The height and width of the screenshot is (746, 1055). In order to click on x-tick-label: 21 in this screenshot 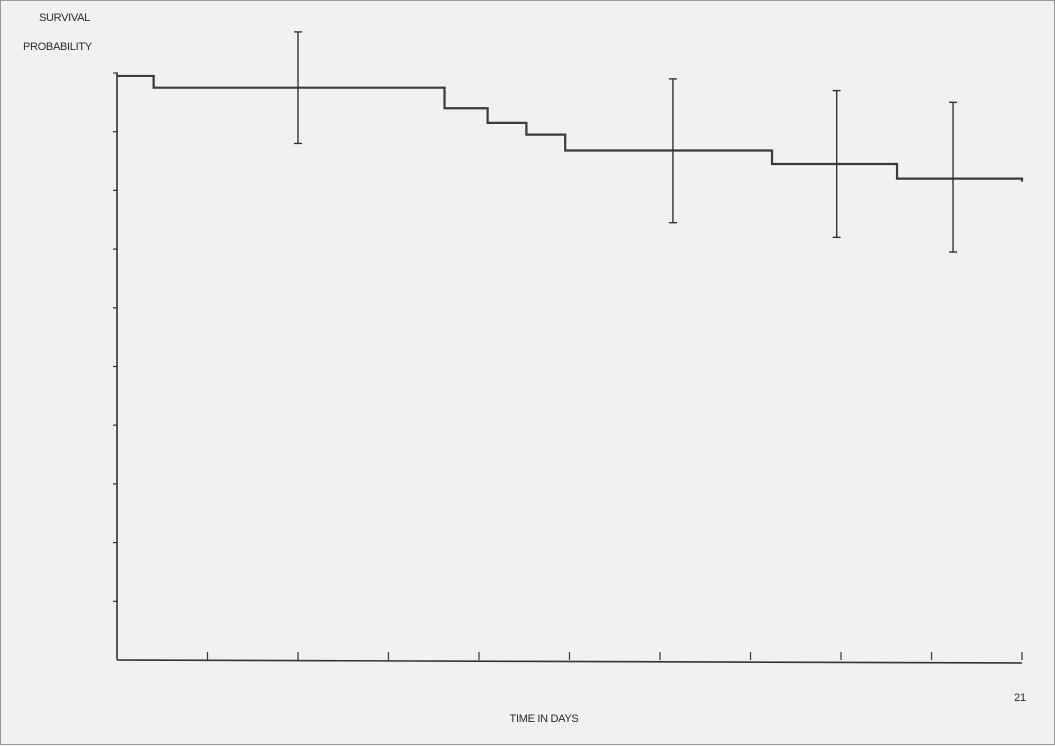, I will do `click(1020, 698)`.